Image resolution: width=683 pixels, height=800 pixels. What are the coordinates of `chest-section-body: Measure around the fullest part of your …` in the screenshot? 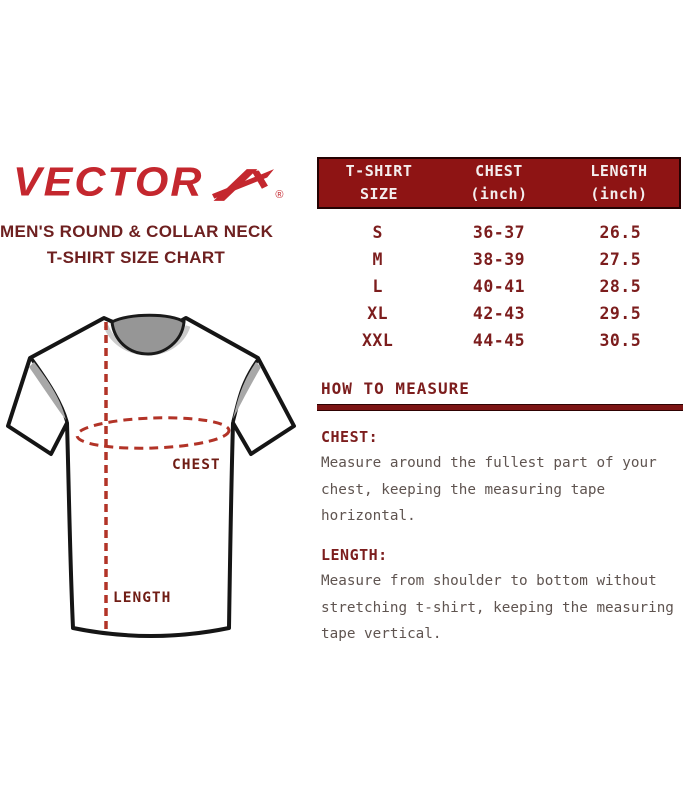 It's located at (489, 489).